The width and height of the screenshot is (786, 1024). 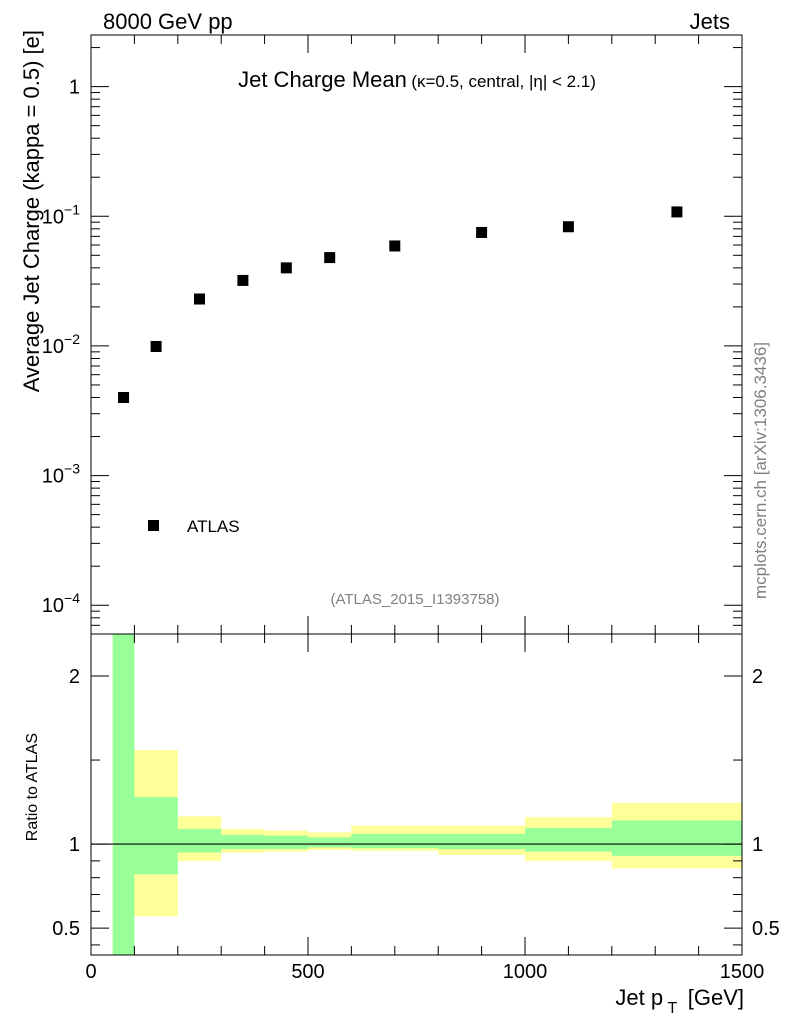 What do you see at coordinates (31, 211) in the screenshot?
I see `main-y-axis-label: Average Jet Charge (kappa = 0.5) [e]` at bounding box center [31, 211].